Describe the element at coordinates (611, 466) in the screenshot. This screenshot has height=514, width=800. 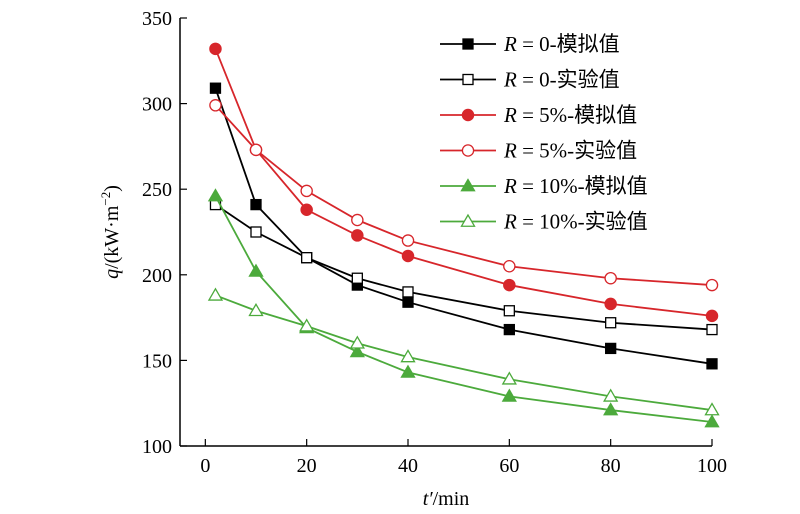
I see `x-tick-label: 80` at that location.